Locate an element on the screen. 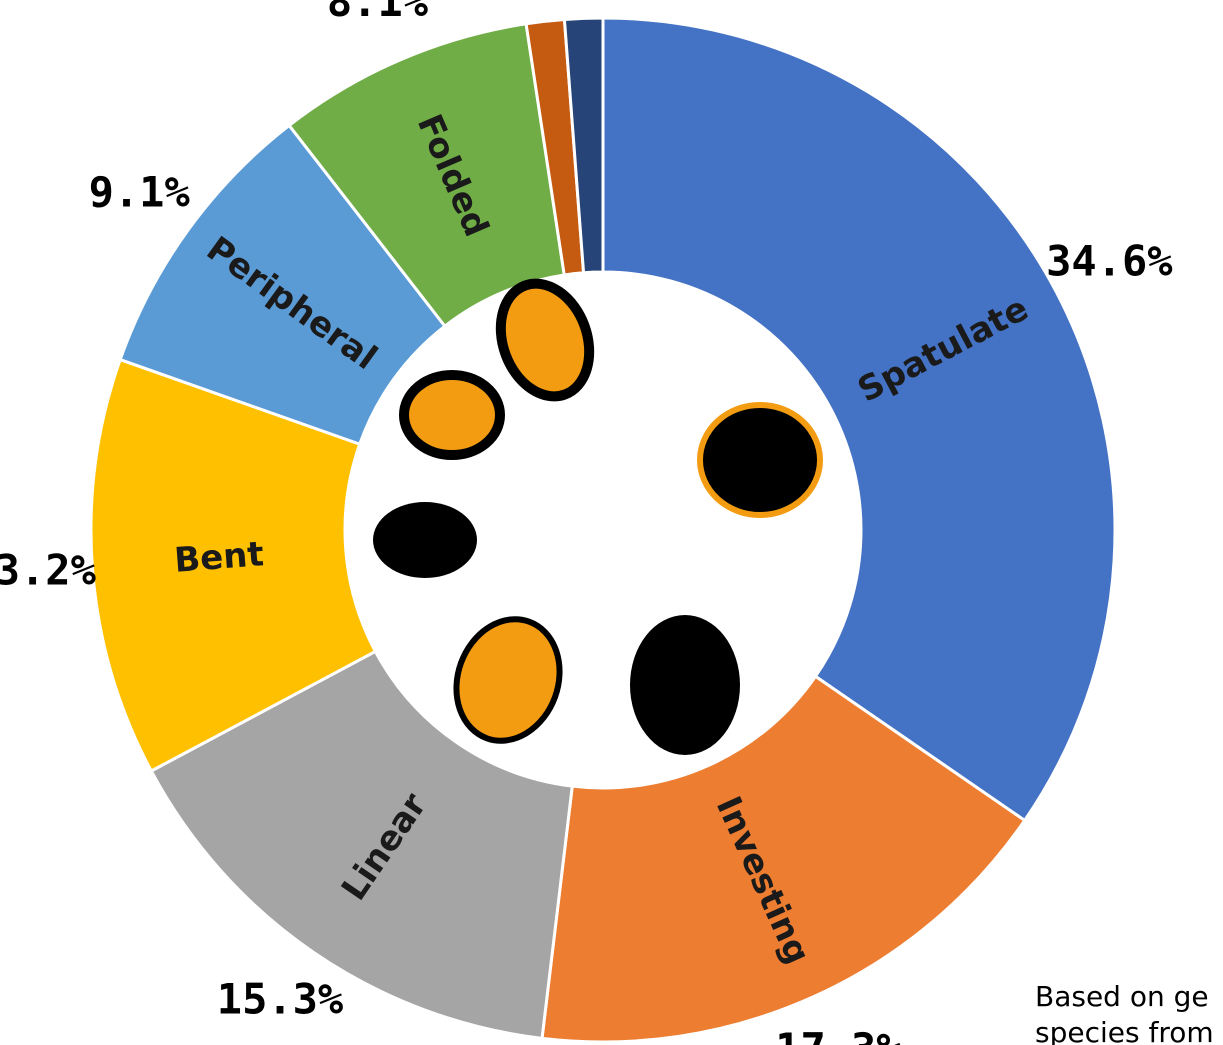  value-label: 13.2% is located at coordinates (48, 570).